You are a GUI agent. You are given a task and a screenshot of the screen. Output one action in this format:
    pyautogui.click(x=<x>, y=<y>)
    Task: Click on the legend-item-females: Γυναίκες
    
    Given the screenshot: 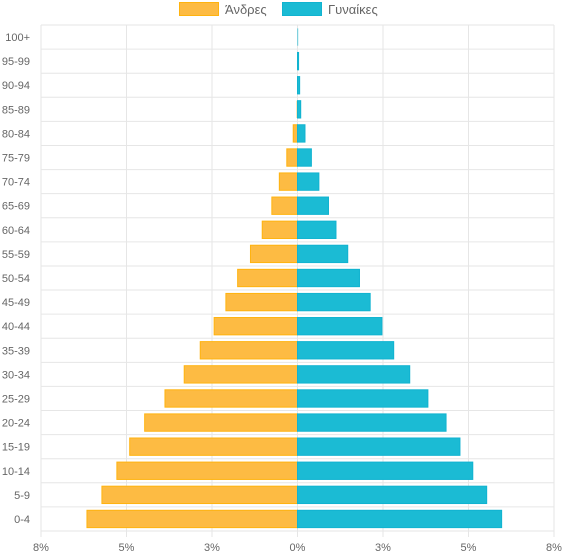 What is the action you would take?
    pyautogui.click(x=330, y=9)
    